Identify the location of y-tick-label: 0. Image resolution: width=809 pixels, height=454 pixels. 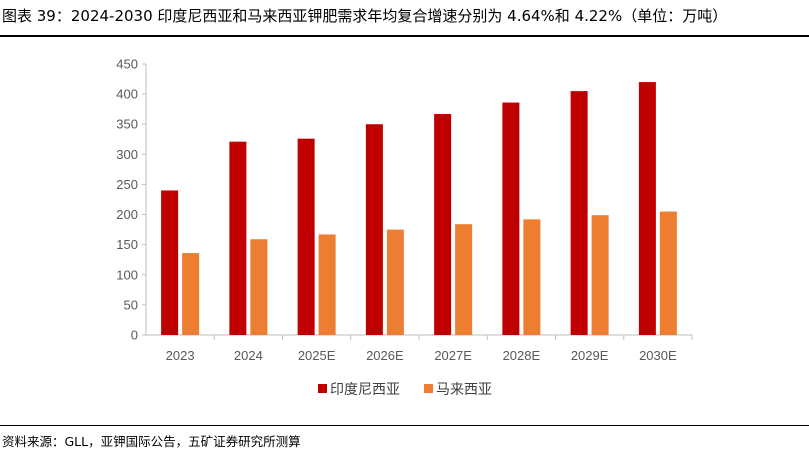
(134, 335).